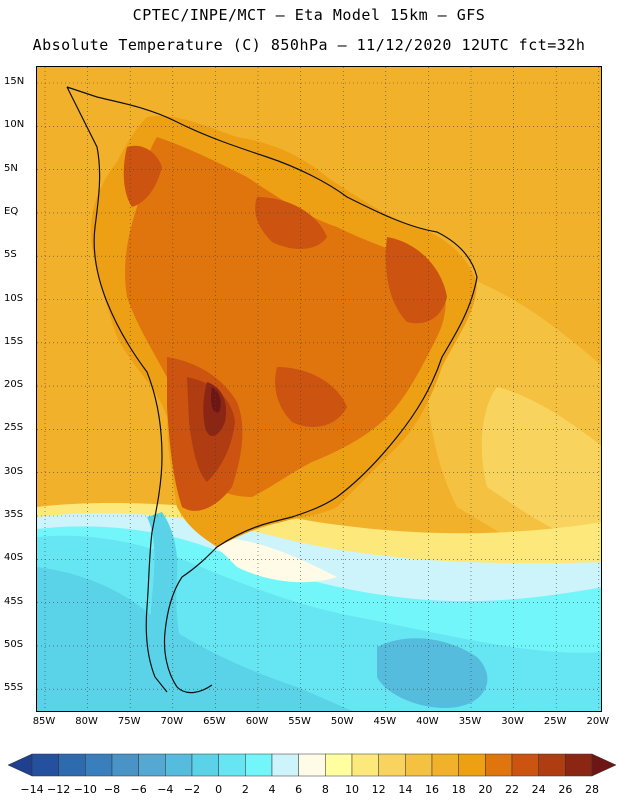 The image size is (618, 800). What do you see at coordinates (112, 789) in the screenshot?
I see `colorbar-label: −8` at bounding box center [112, 789].